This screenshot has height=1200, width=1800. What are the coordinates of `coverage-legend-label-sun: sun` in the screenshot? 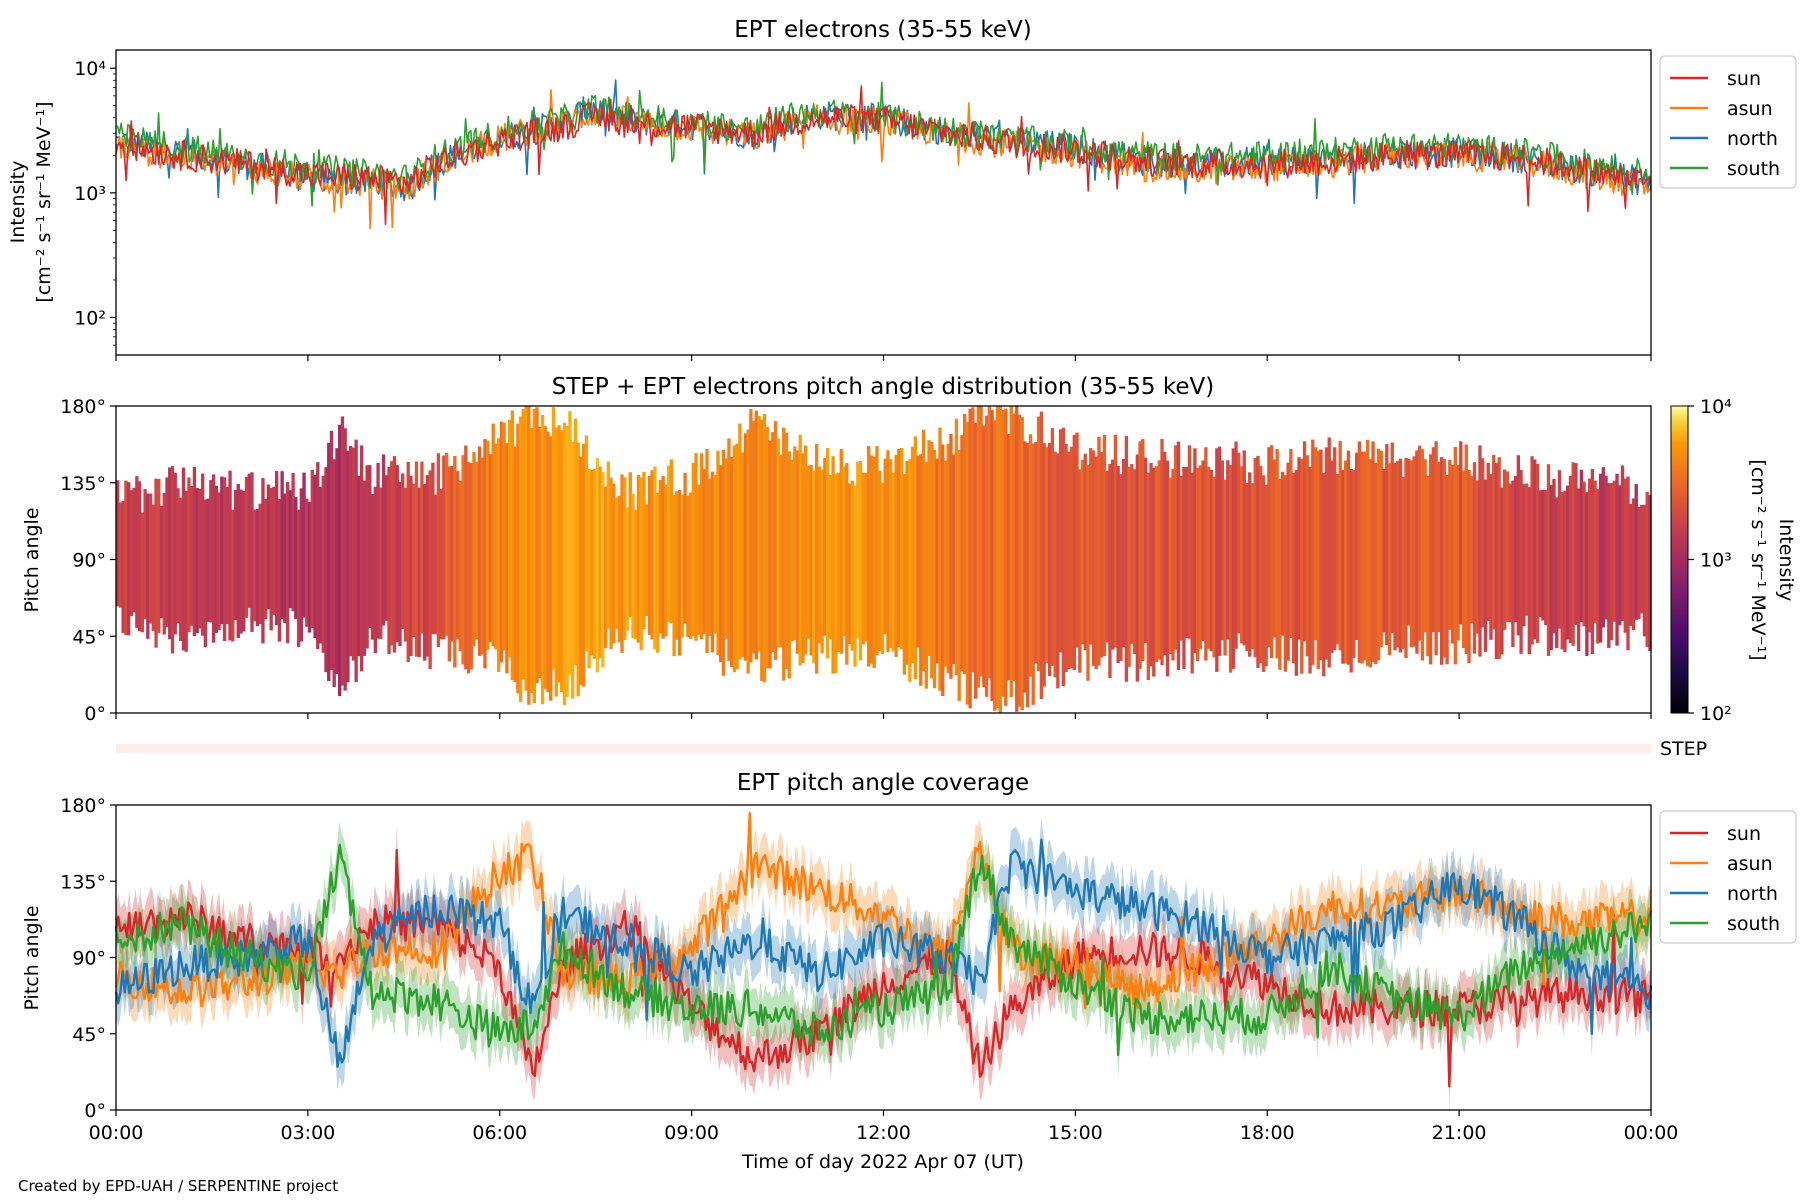 It's located at (1744, 834).